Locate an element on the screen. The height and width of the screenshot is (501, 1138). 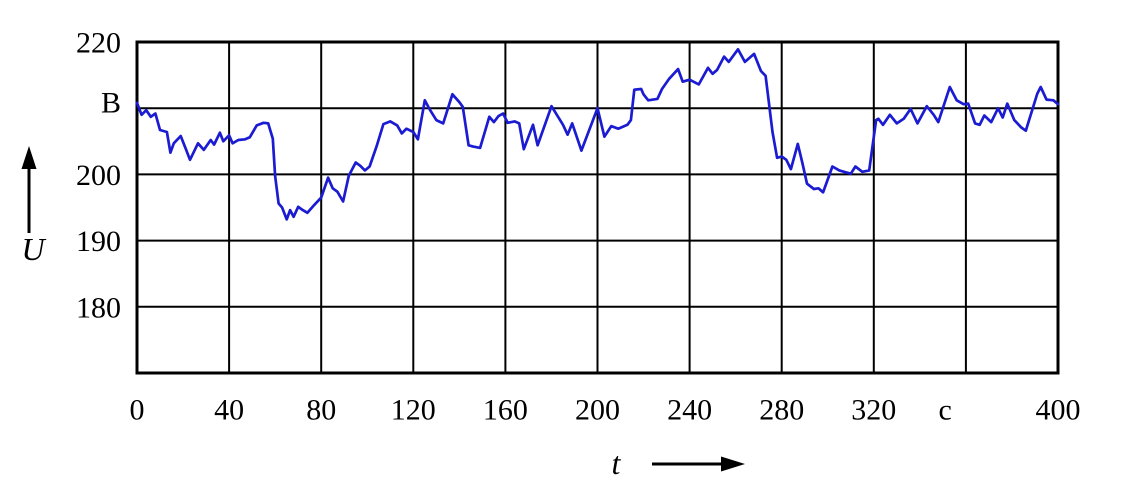
y-axis-arrow-head-icon is located at coordinates (29, 157).